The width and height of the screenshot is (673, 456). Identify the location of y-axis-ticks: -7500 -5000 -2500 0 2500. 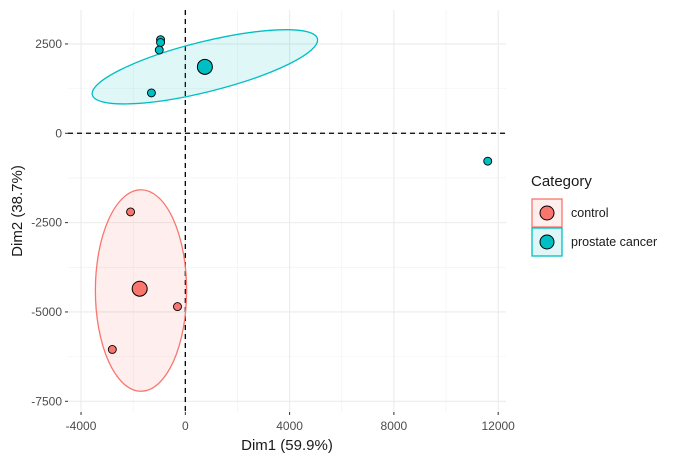
(49, 222).